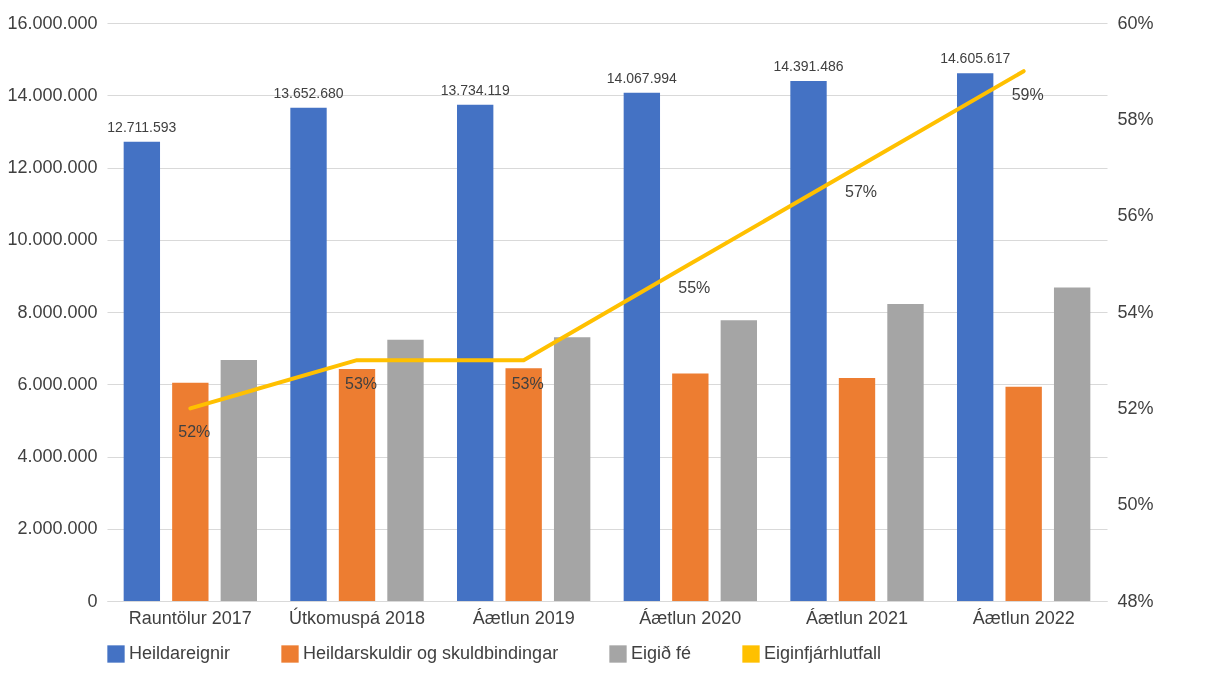 The image size is (1214, 696). Describe the element at coordinates (661, 653) in the screenshot. I see `legend-label: Eigið fé` at that location.